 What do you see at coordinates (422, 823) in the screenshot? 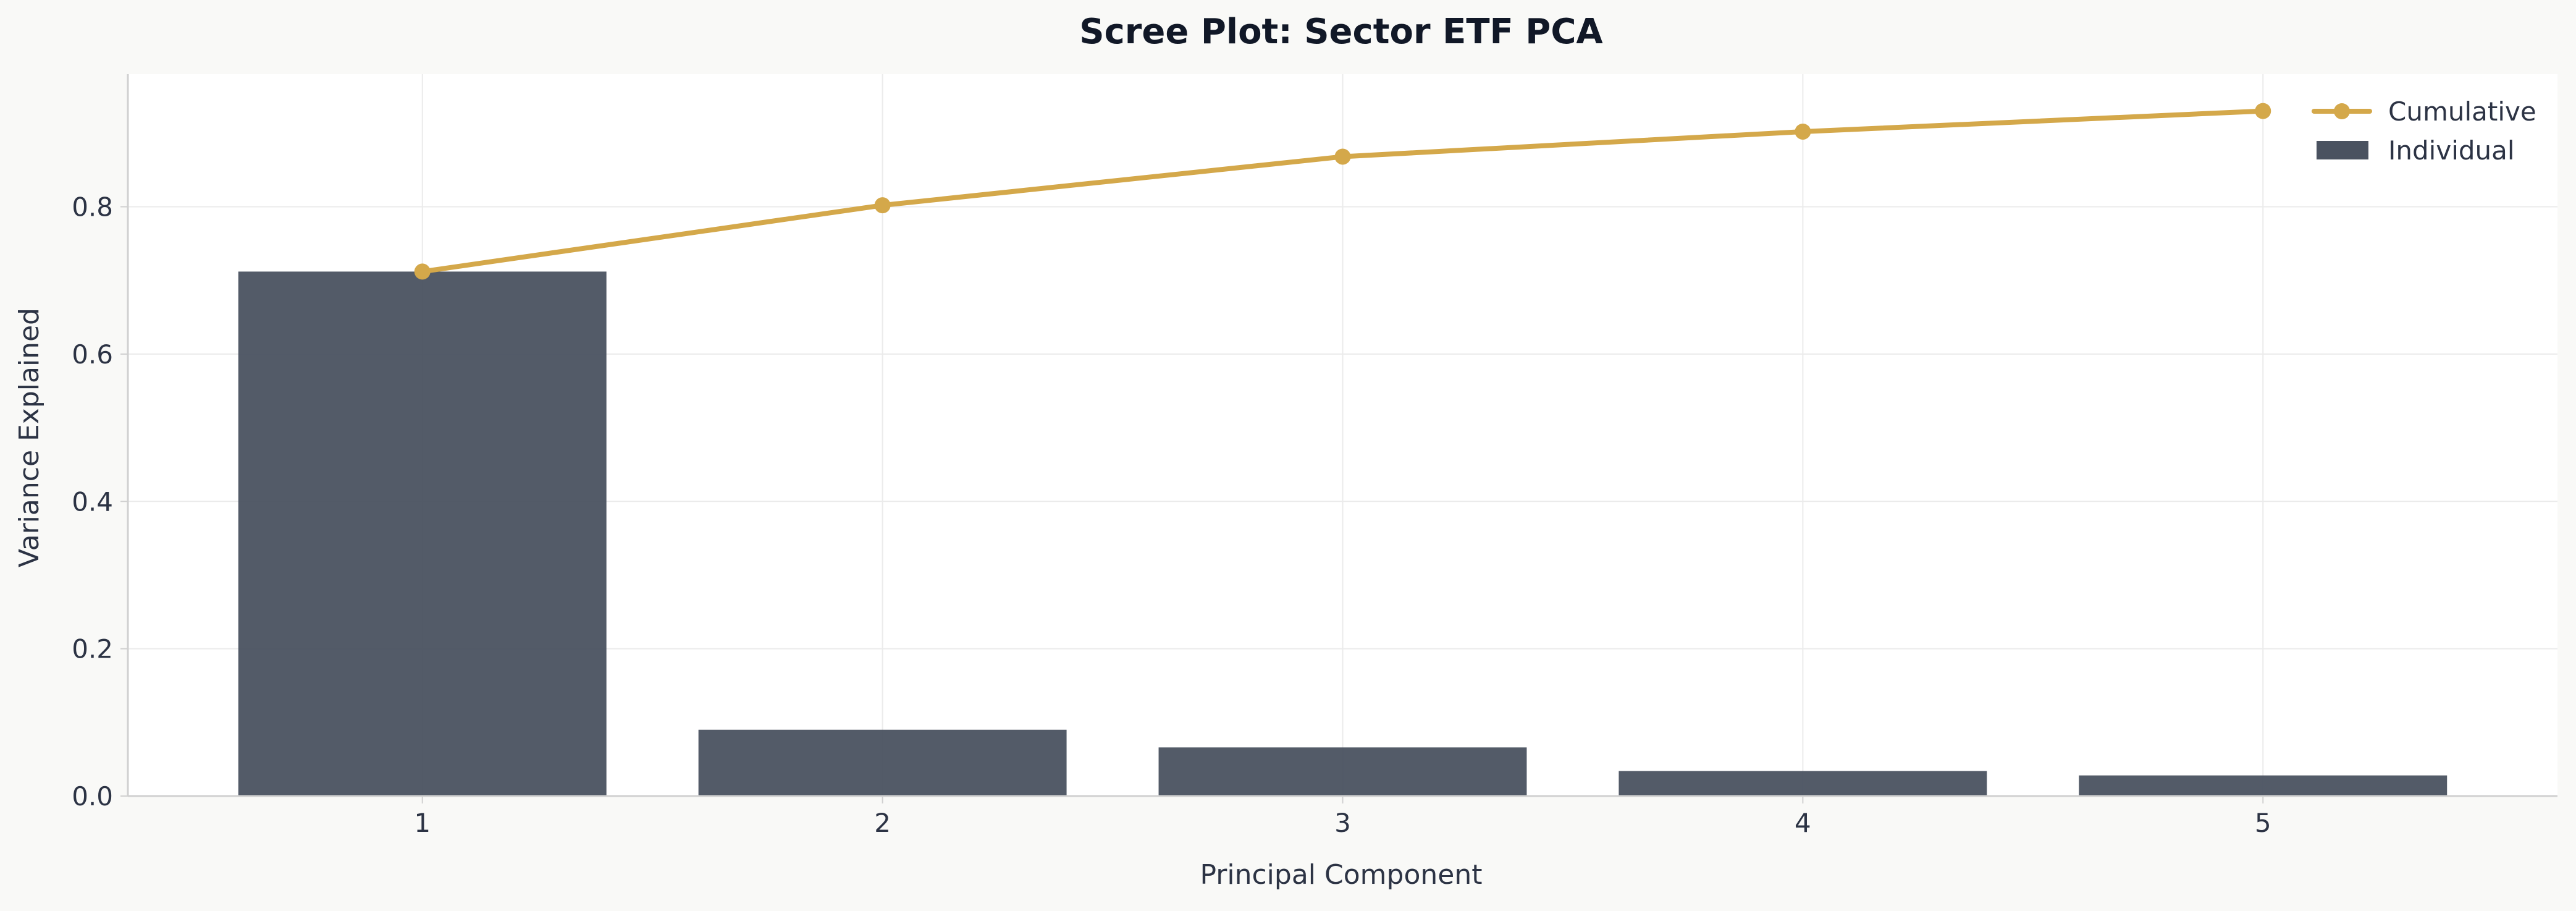
I see `x-tick-label: 1` at bounding box center [422, 823].